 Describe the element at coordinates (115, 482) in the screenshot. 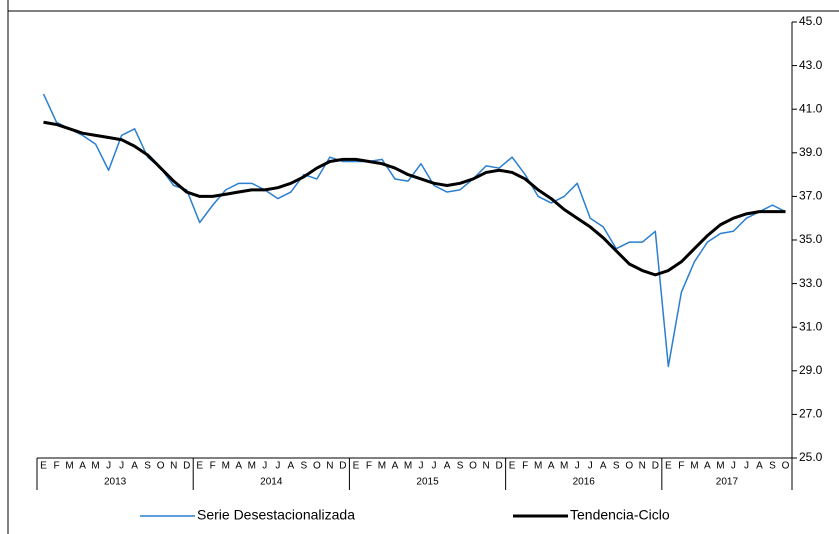

I see `group-label: 2013` at that location.